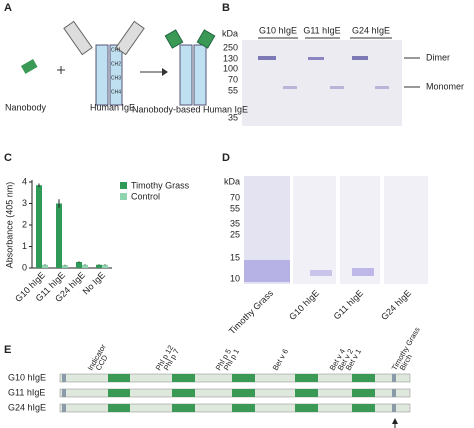 The width and height of the screenshot is (474, 428). Describe the element at coordinates (438, 57) in the screenshot. I see `annotation: Dimer` at that location.